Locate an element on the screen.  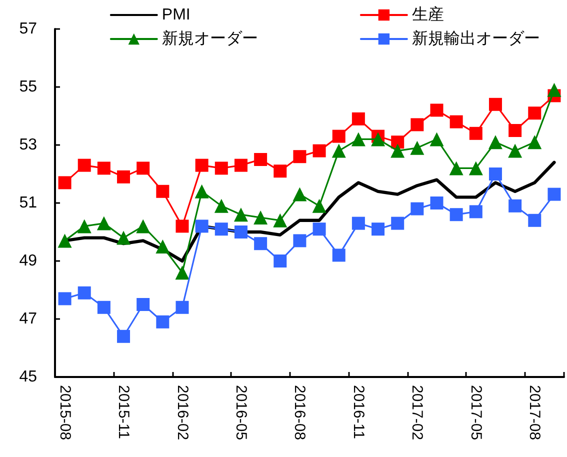
legend-label: 新規オーダー is located at coordinates (210, 39).